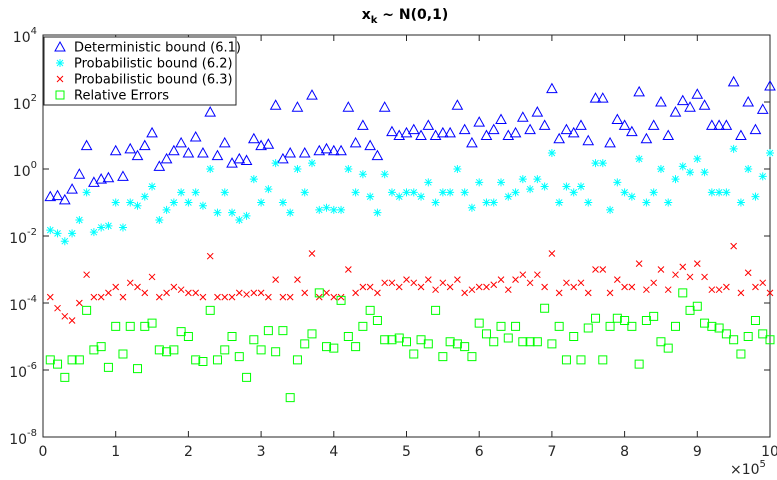  Describe the element at coordinates (624, 452) in the screenshot. I see `x-tick-label: 8` at that location.